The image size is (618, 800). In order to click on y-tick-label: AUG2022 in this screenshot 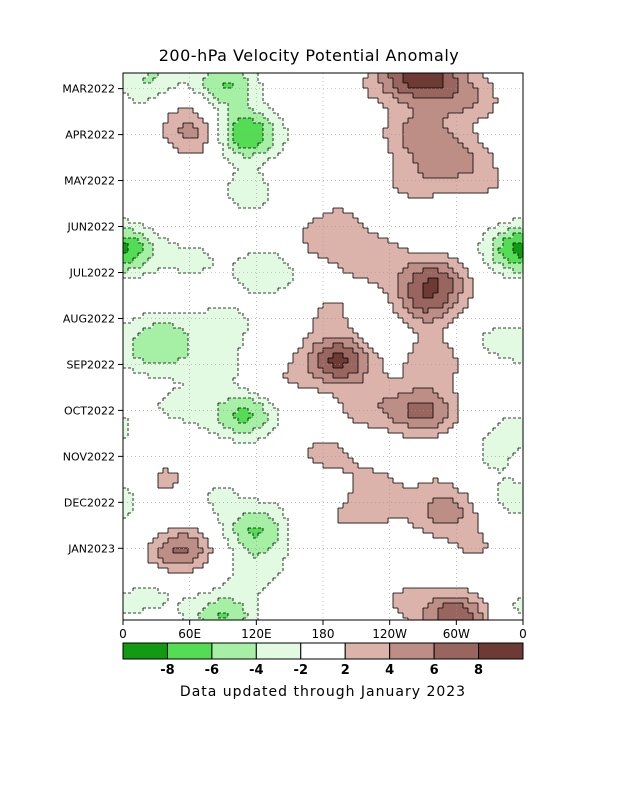, I will do `click(89, 318)`.